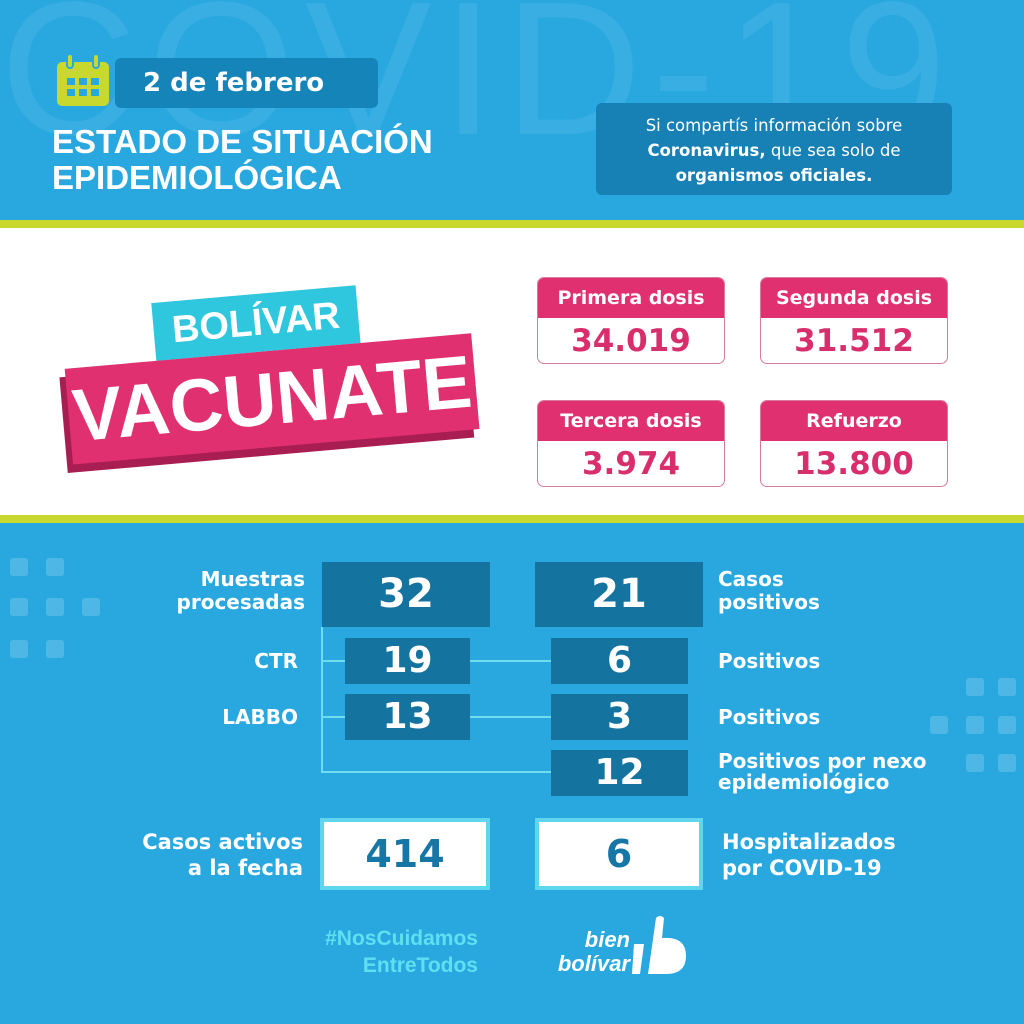 The height and width of the screenshot is (1024, 1024). Describe the element at coordinates (854, 464) in the screenshot. I see `dose-value: 13.800` at that location.